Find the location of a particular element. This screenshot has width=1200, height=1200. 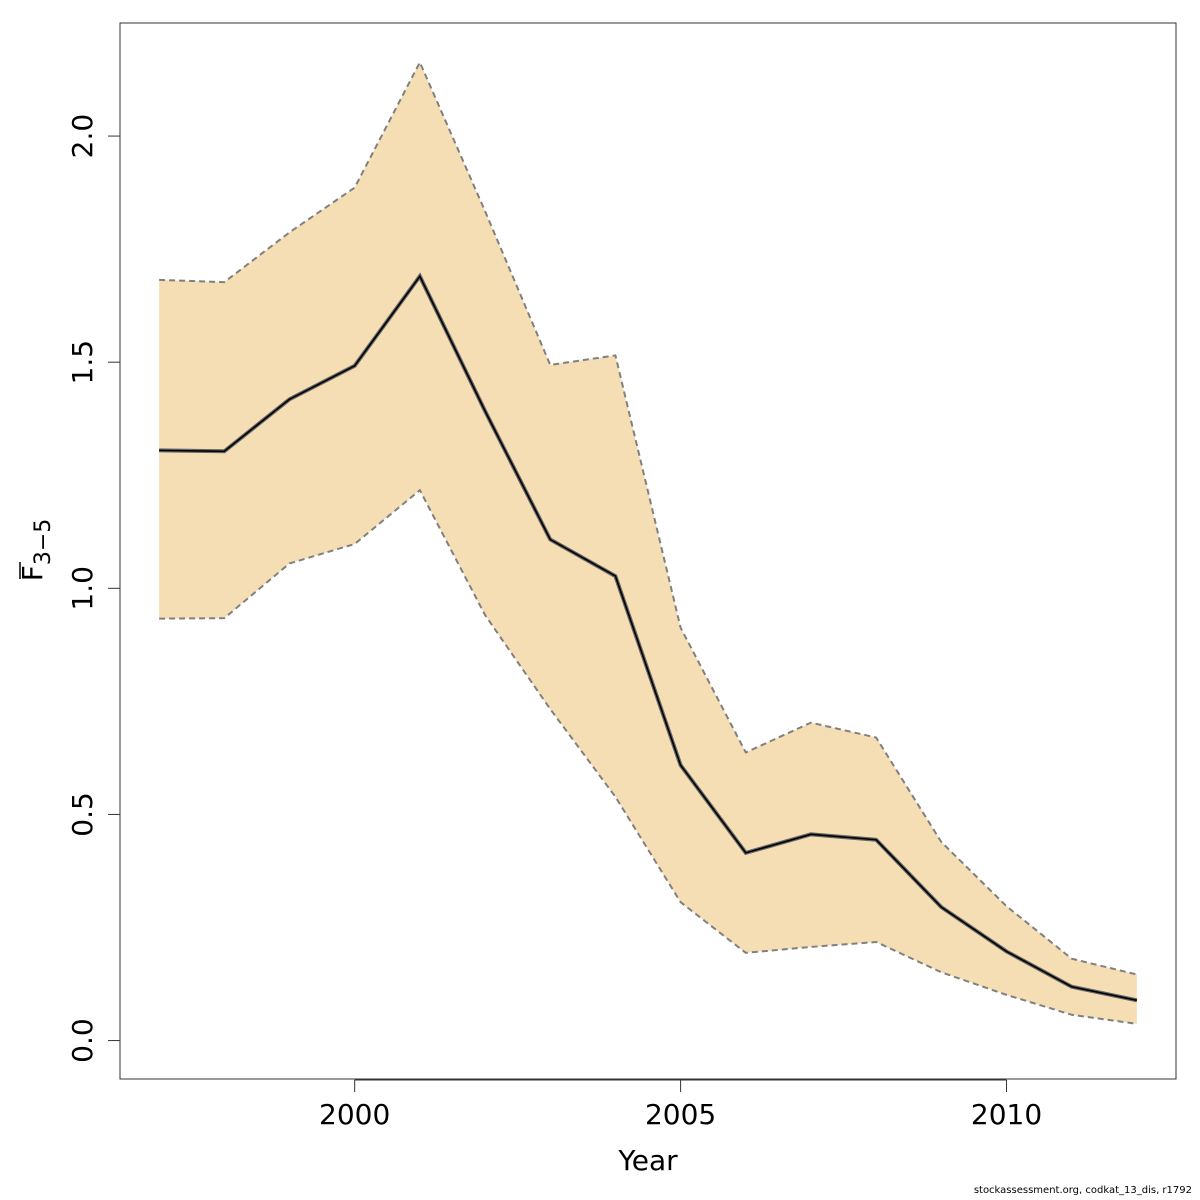

y-axis-title: F3−5 is located at coordinates (36, 550).